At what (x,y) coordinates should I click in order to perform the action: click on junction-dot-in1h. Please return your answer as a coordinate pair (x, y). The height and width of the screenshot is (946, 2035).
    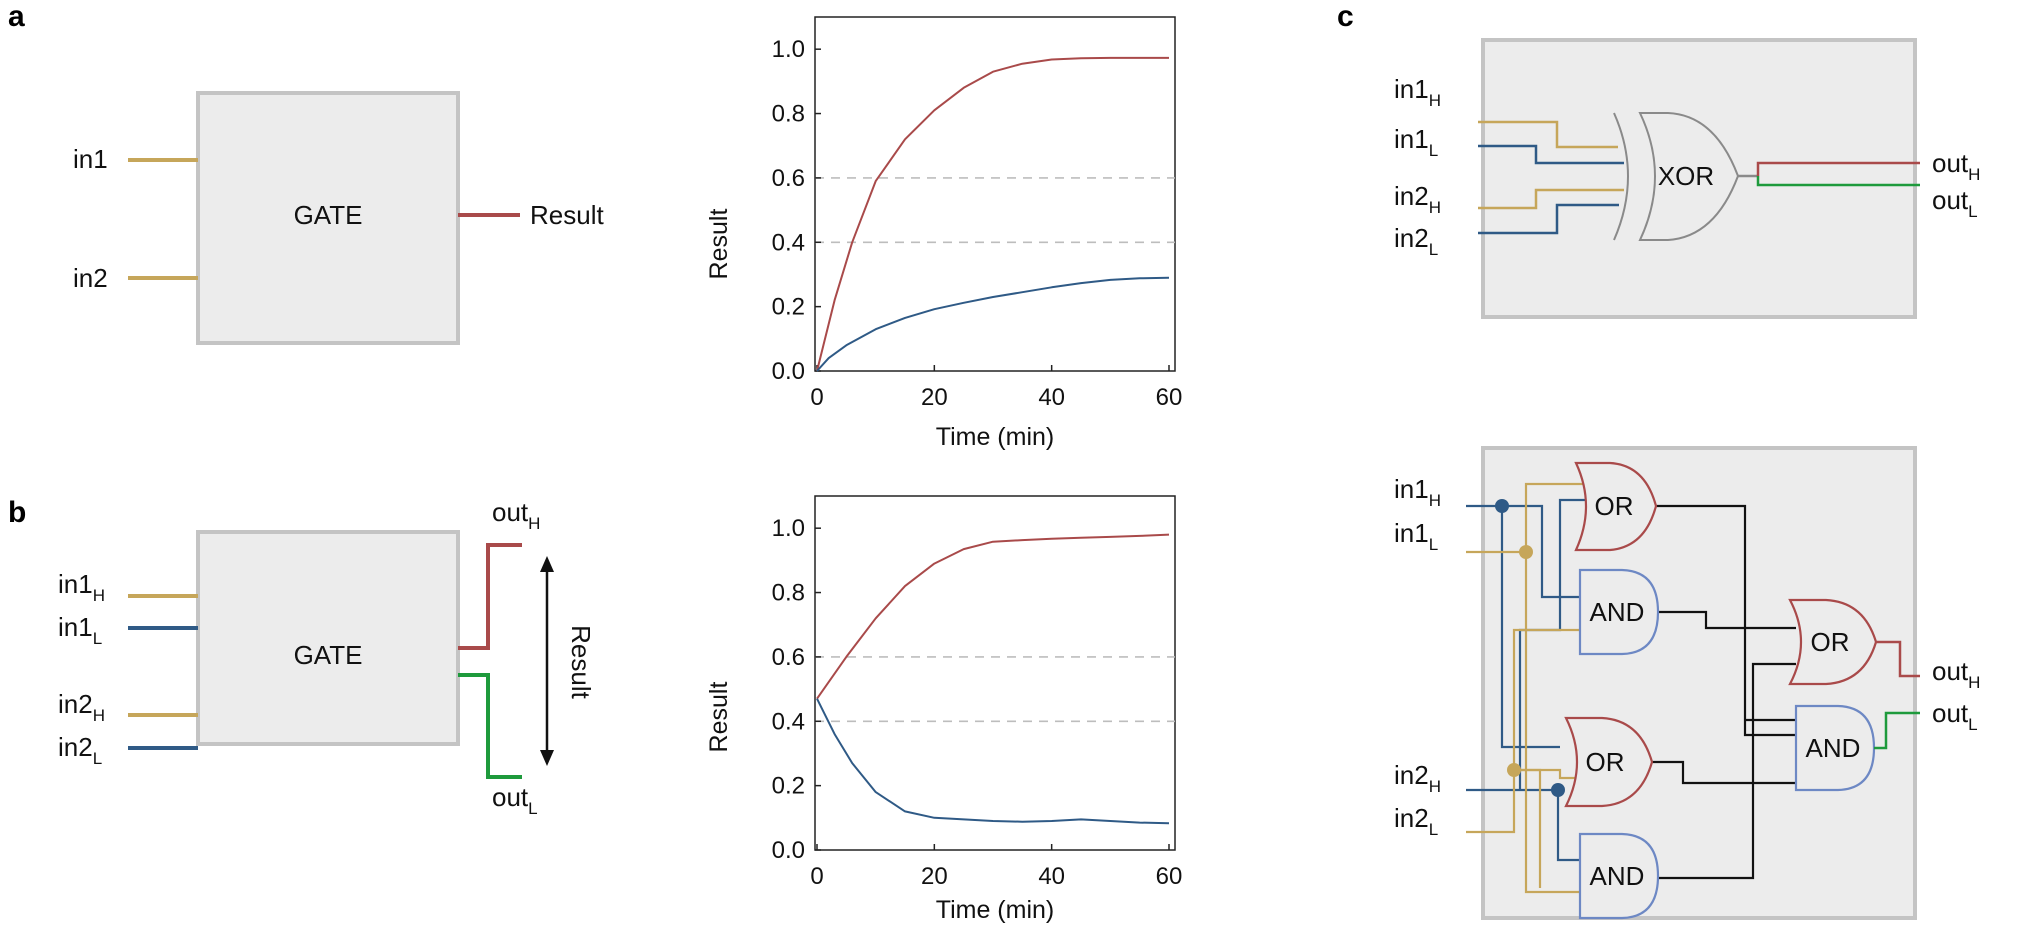
    Looking at the image, I should click on (1502, 506).